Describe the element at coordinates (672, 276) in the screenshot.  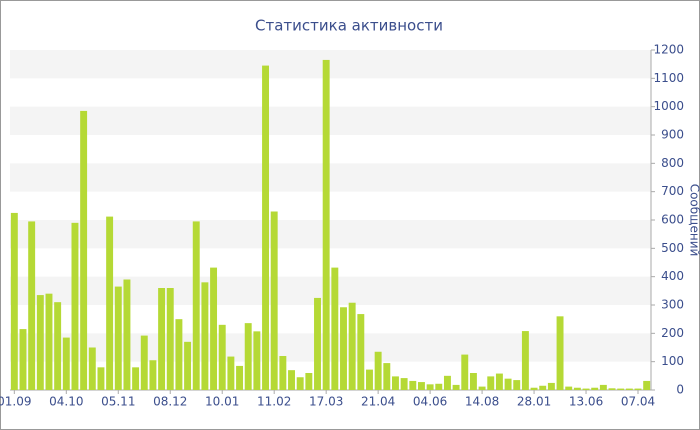
I see `y-tick-label: 400` at that location.